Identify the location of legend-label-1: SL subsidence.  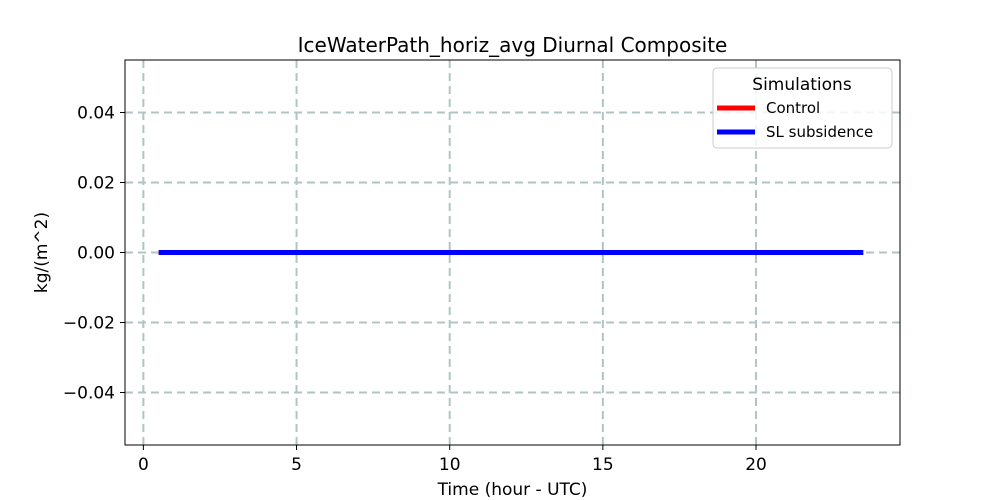
(819, 132).